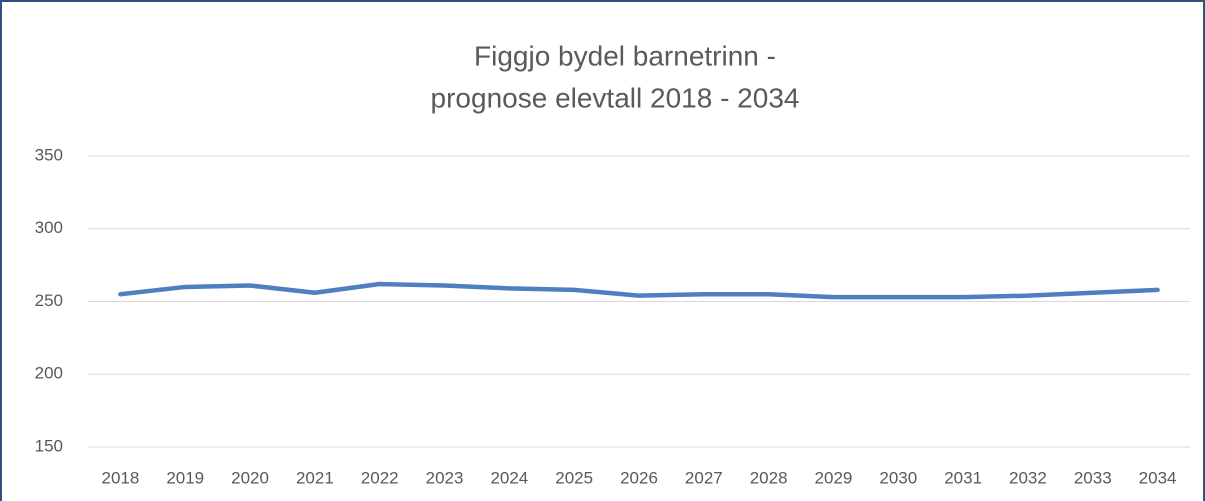 The width and height of the screenshot is (1205, 501). What do you see at coordinates (185, 477) in the screenshot?
I see `x-tick-label: 2019` at bounding box center [185, 477].